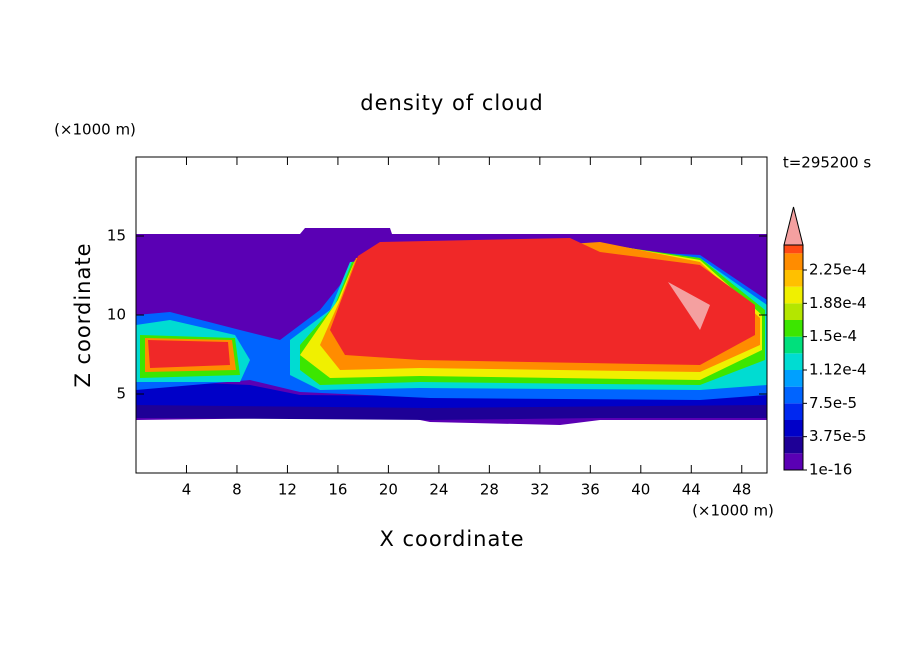 The image size is (904, 654). Describe the element at coordinates (95, 130) in the screenshot. I see `y-unit: (×1000 m)` at that location.